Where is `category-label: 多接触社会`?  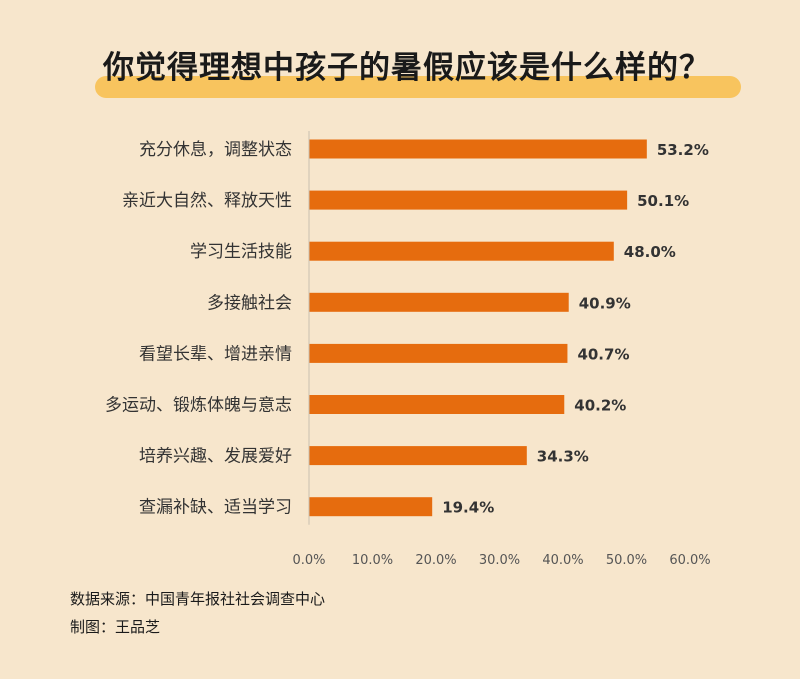
category-label: 多接触社会 is located at coordinates (249, 303).